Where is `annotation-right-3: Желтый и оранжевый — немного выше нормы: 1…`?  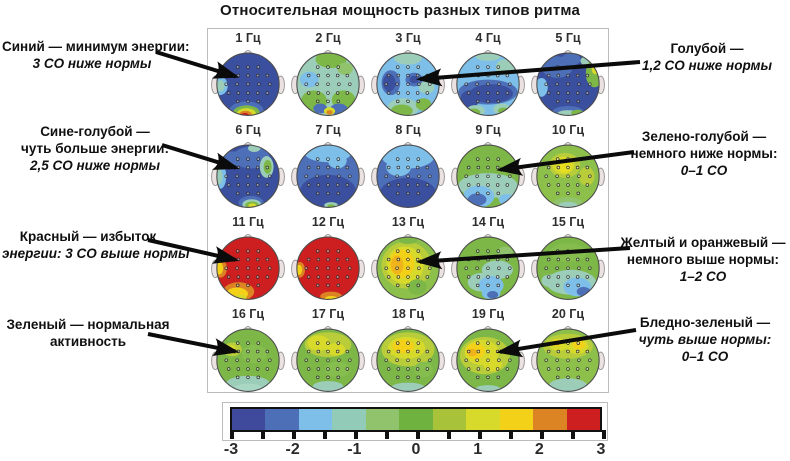 annotation-right-3: Желтый и оранжевый — немного выше нормы: 1… is located at coordinates (703, 259).